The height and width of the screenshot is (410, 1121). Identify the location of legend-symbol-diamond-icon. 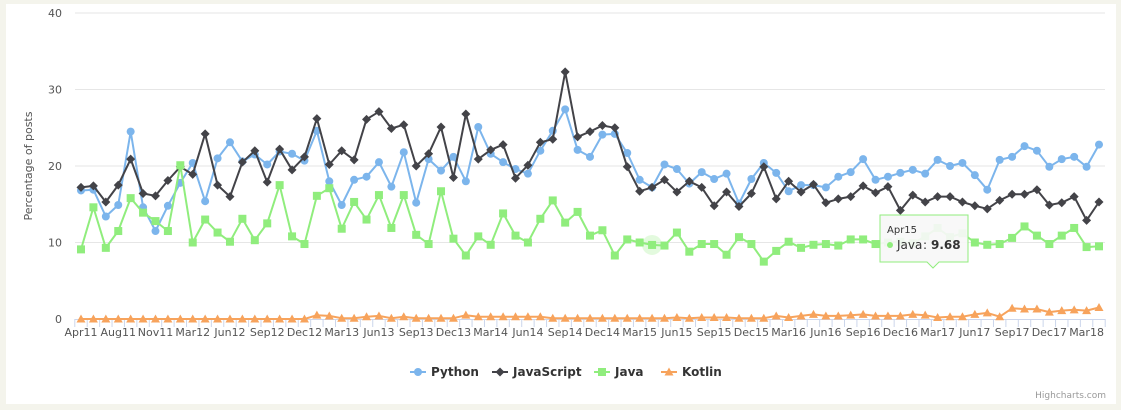
(500, 372).